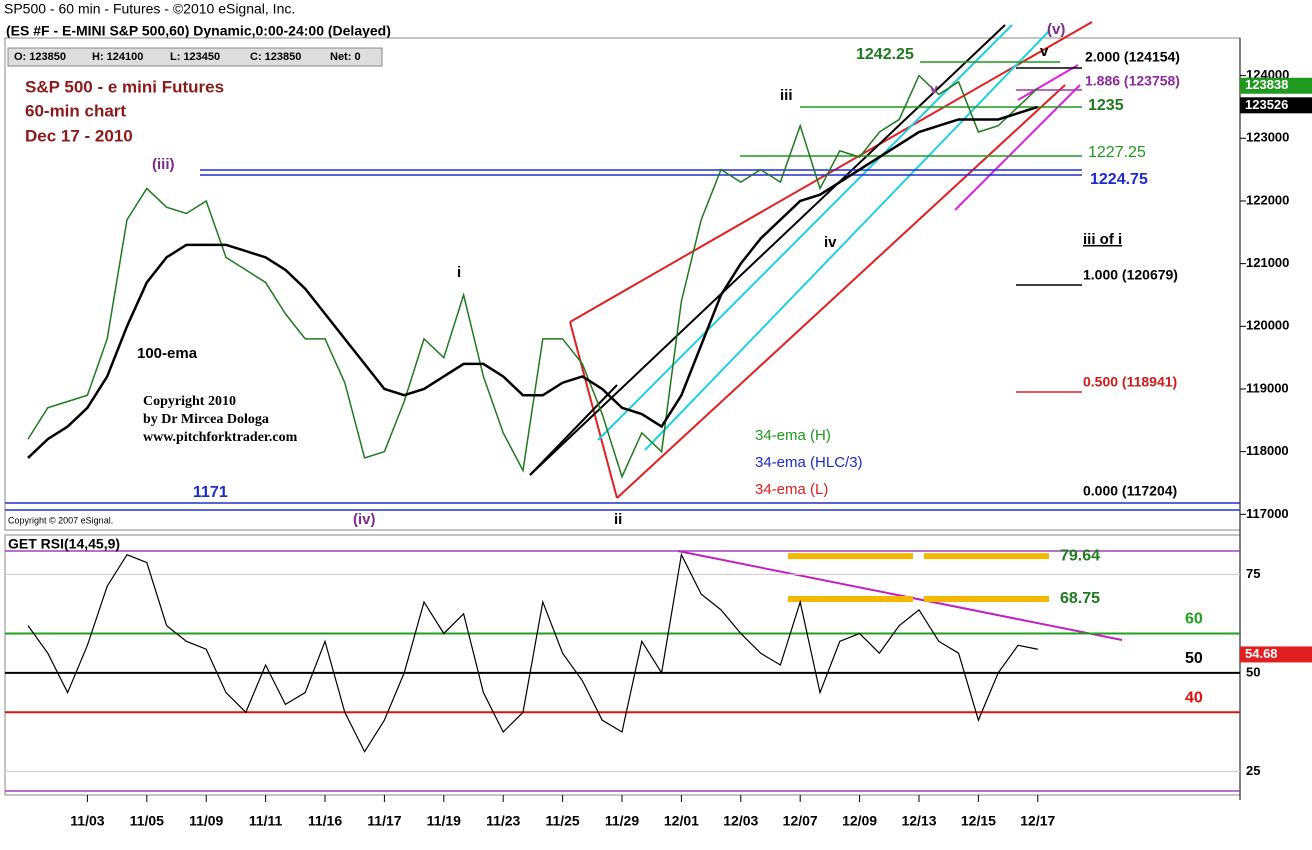 This screenshot has width=1312, height=850. Describe the element at coordinates (384, 821) in the screenshot. I see `x-tick-label: 11/17` at that location.